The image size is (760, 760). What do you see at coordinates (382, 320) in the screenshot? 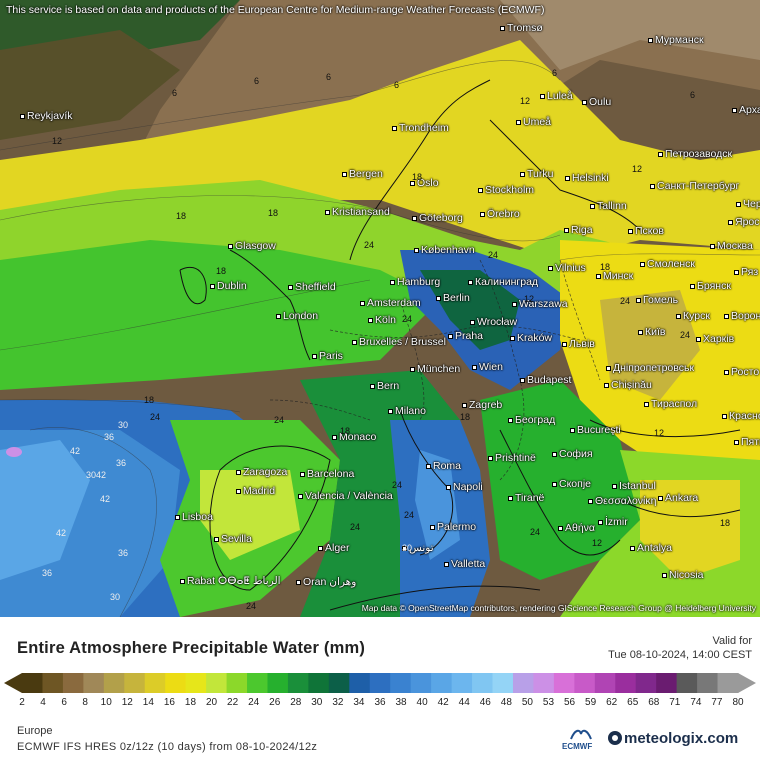
I see `city-label: Köln` at bounding box center [382, 320].